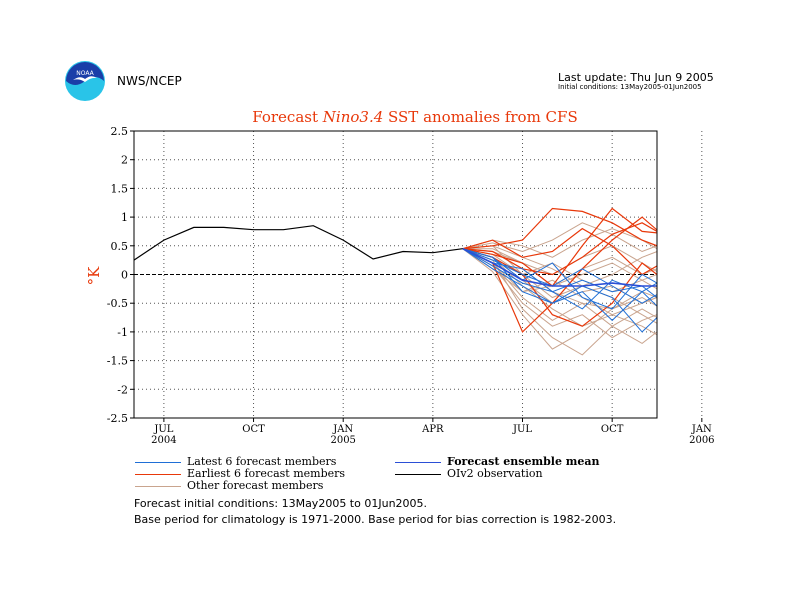  What do you see at coordinates (480, 117) in the screenshot?
I see `chart-title-suffix: SST anomalies from CFS` at bounding box center [480, 117].